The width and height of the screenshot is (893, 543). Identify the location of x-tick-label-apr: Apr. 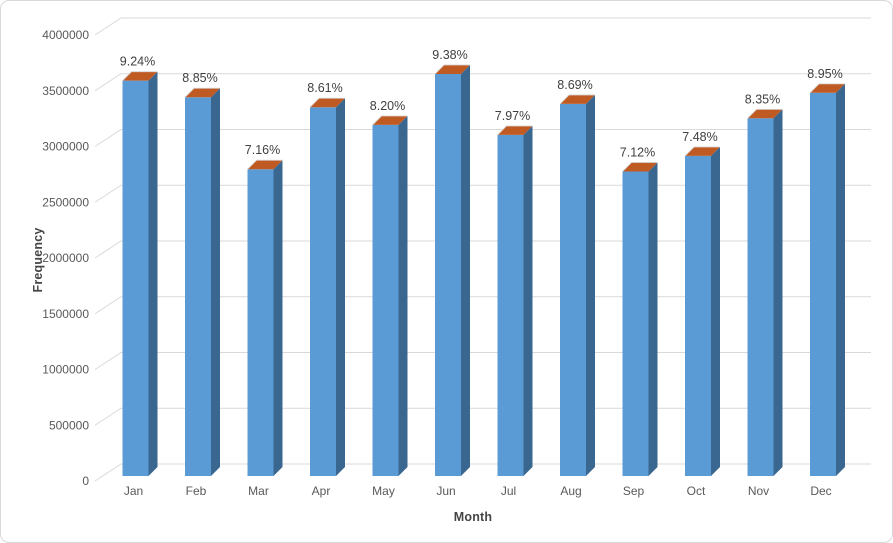
(321, 491).